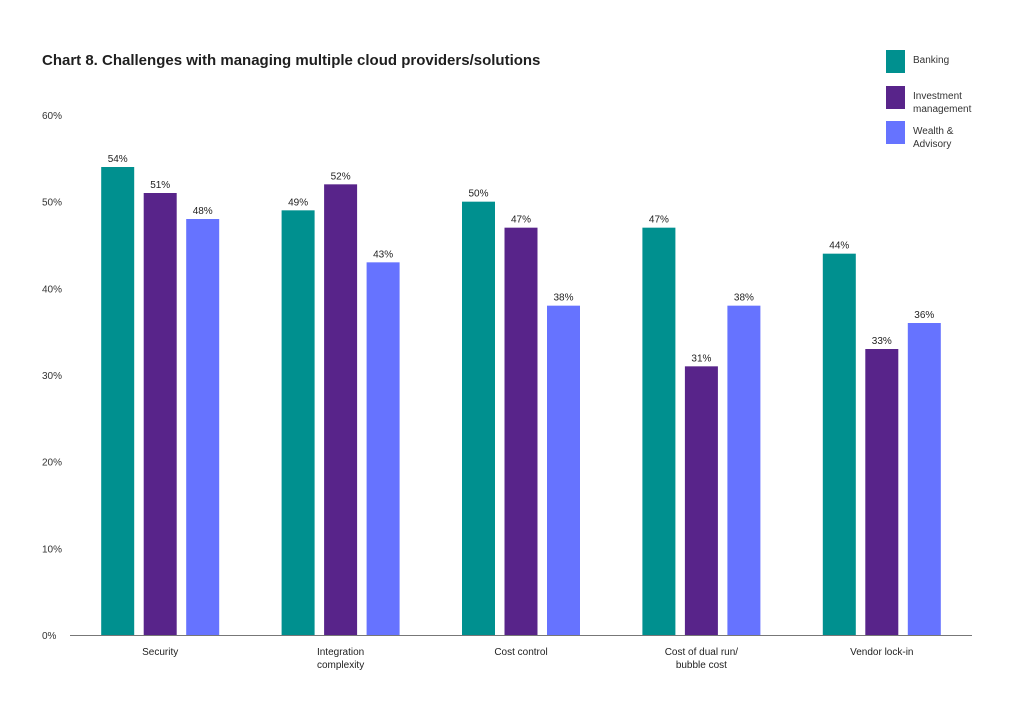  I want to click on bar-value-label: 50%, so click(478, 194).